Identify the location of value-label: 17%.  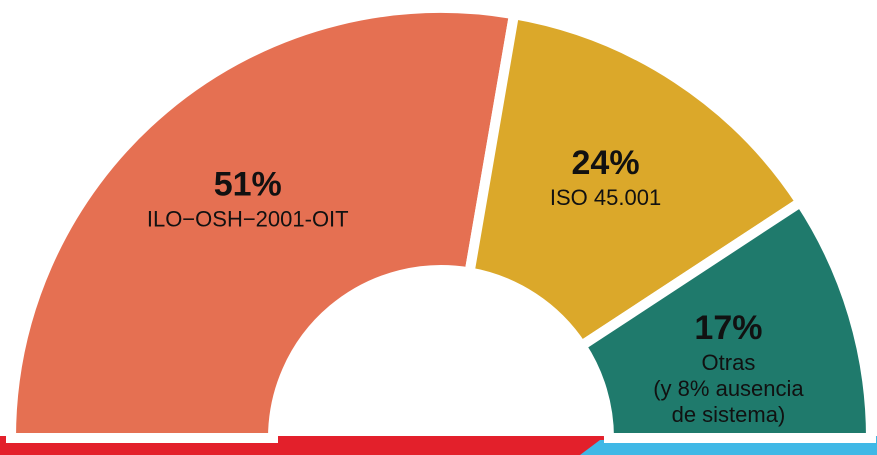
(728, 328).